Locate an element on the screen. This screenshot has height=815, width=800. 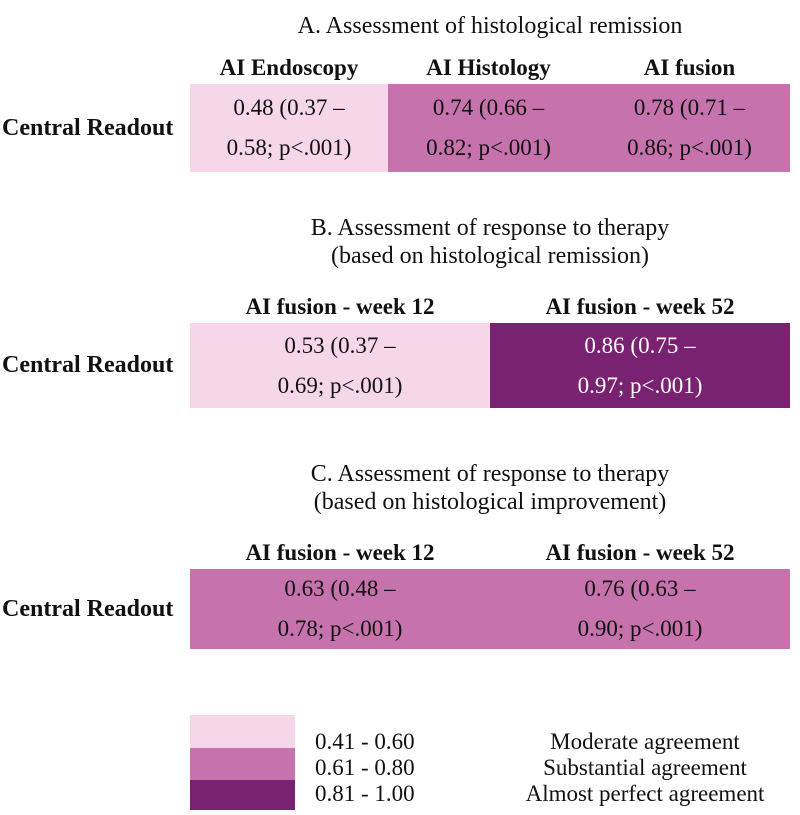
legend-color-scale is located at coordinates (242, 762).